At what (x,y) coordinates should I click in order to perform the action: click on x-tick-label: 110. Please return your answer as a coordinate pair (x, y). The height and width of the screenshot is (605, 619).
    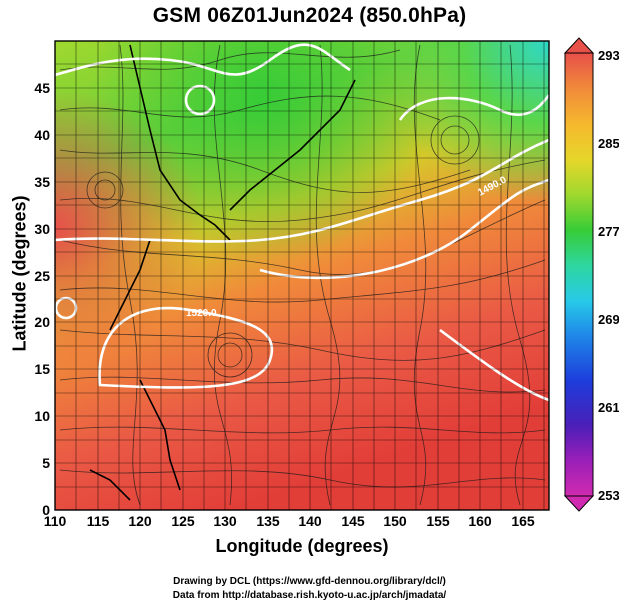
    Looking at the image, I should click on (55, 521).